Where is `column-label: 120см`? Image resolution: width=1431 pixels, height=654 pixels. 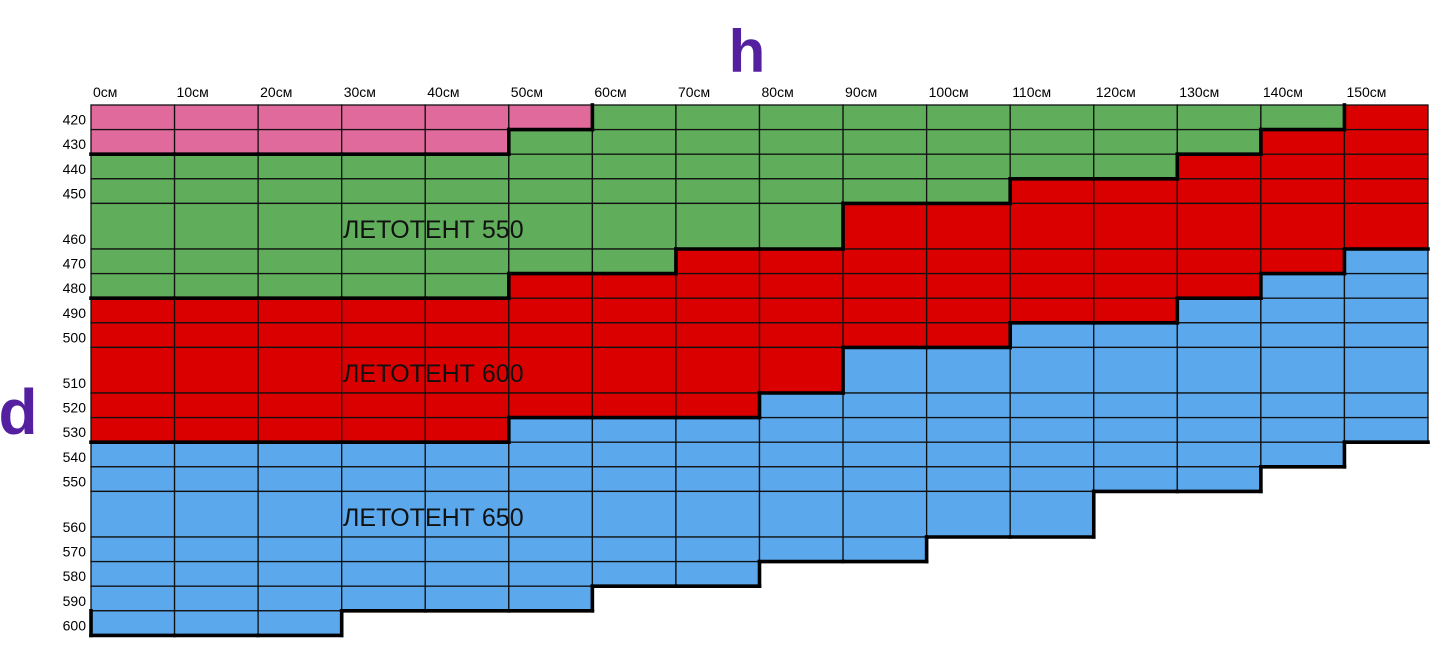 column-label: 120см is located at coordinates (1116, 92).